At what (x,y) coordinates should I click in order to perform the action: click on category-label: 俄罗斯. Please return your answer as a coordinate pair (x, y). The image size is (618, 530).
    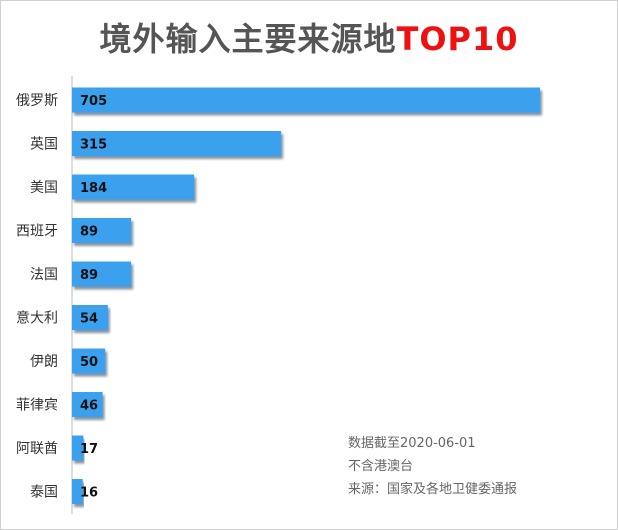
    Looking at the image, I should click on (37, 101).